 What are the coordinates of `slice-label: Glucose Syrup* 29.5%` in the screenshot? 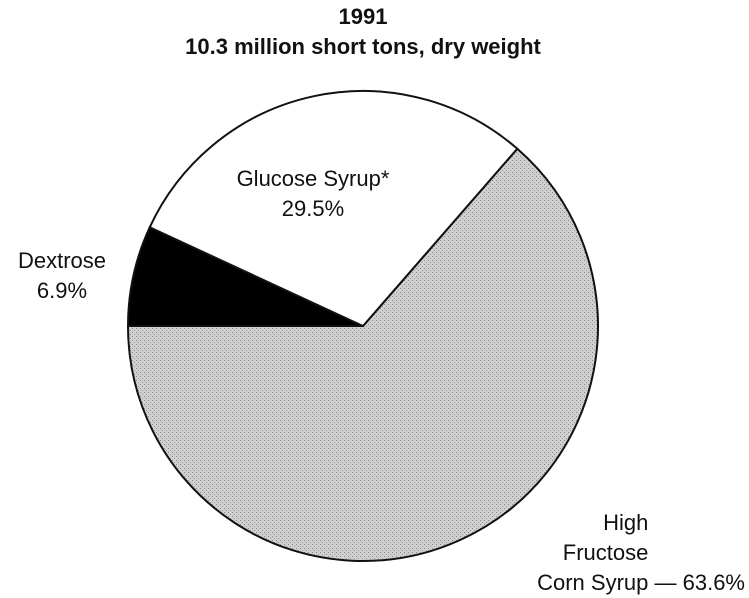 It's located at (313, 194).